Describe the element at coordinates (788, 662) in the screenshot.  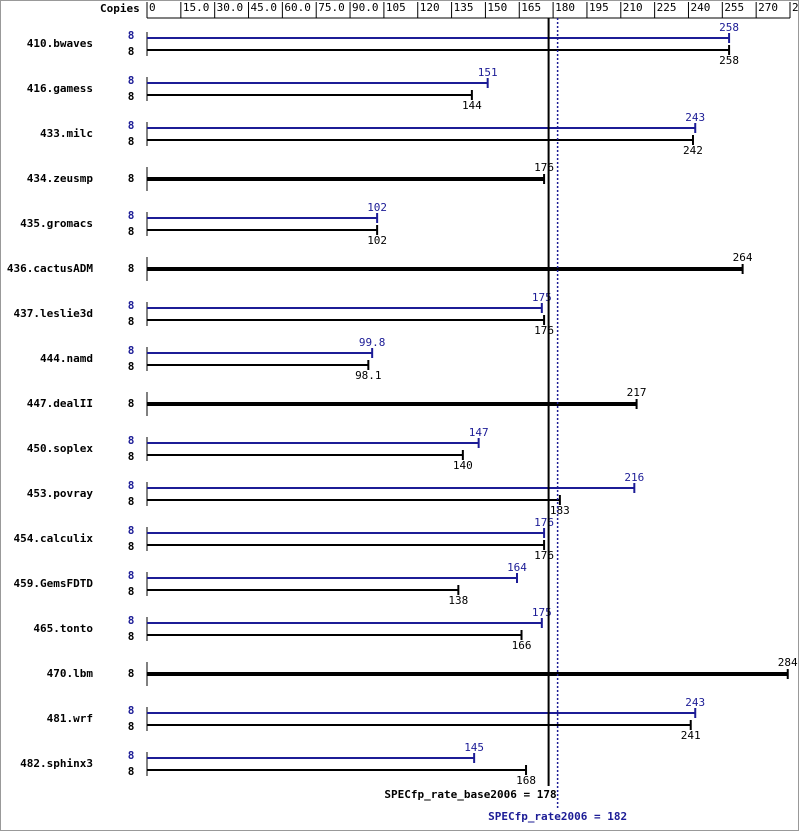
I see `value-label: 284` at that location.